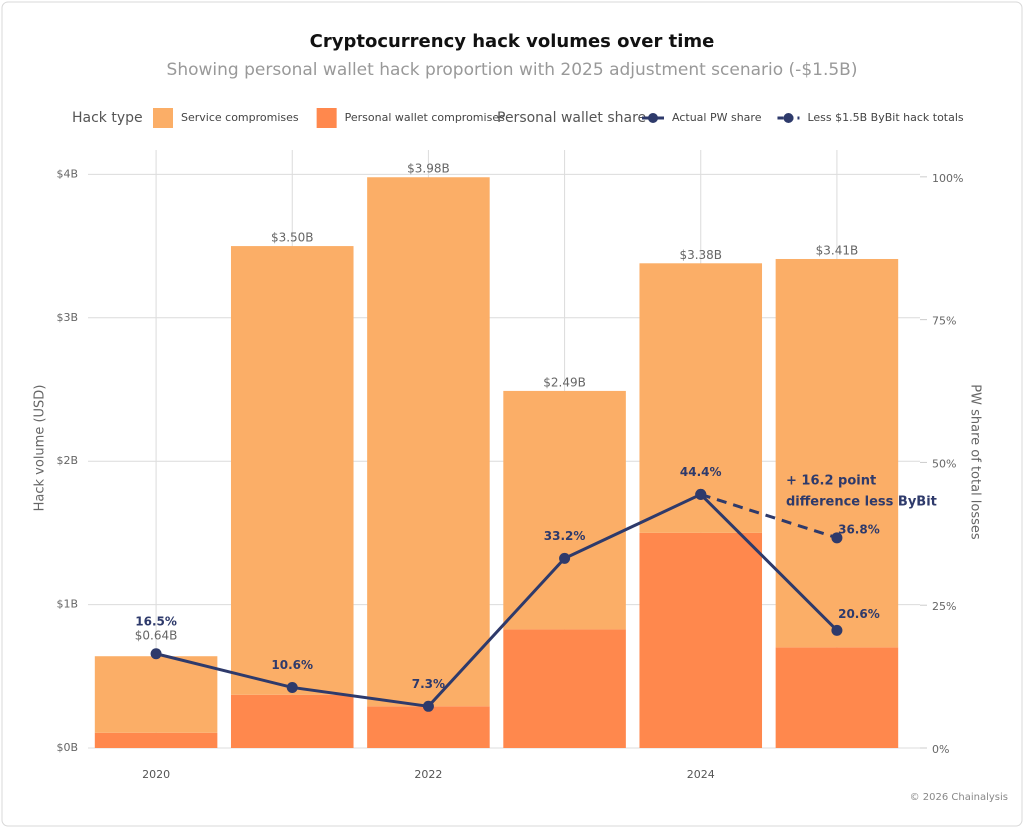 This screenshot has width=1024, height=832. I want to click on data-label: 10.6%, so click(292, 665).